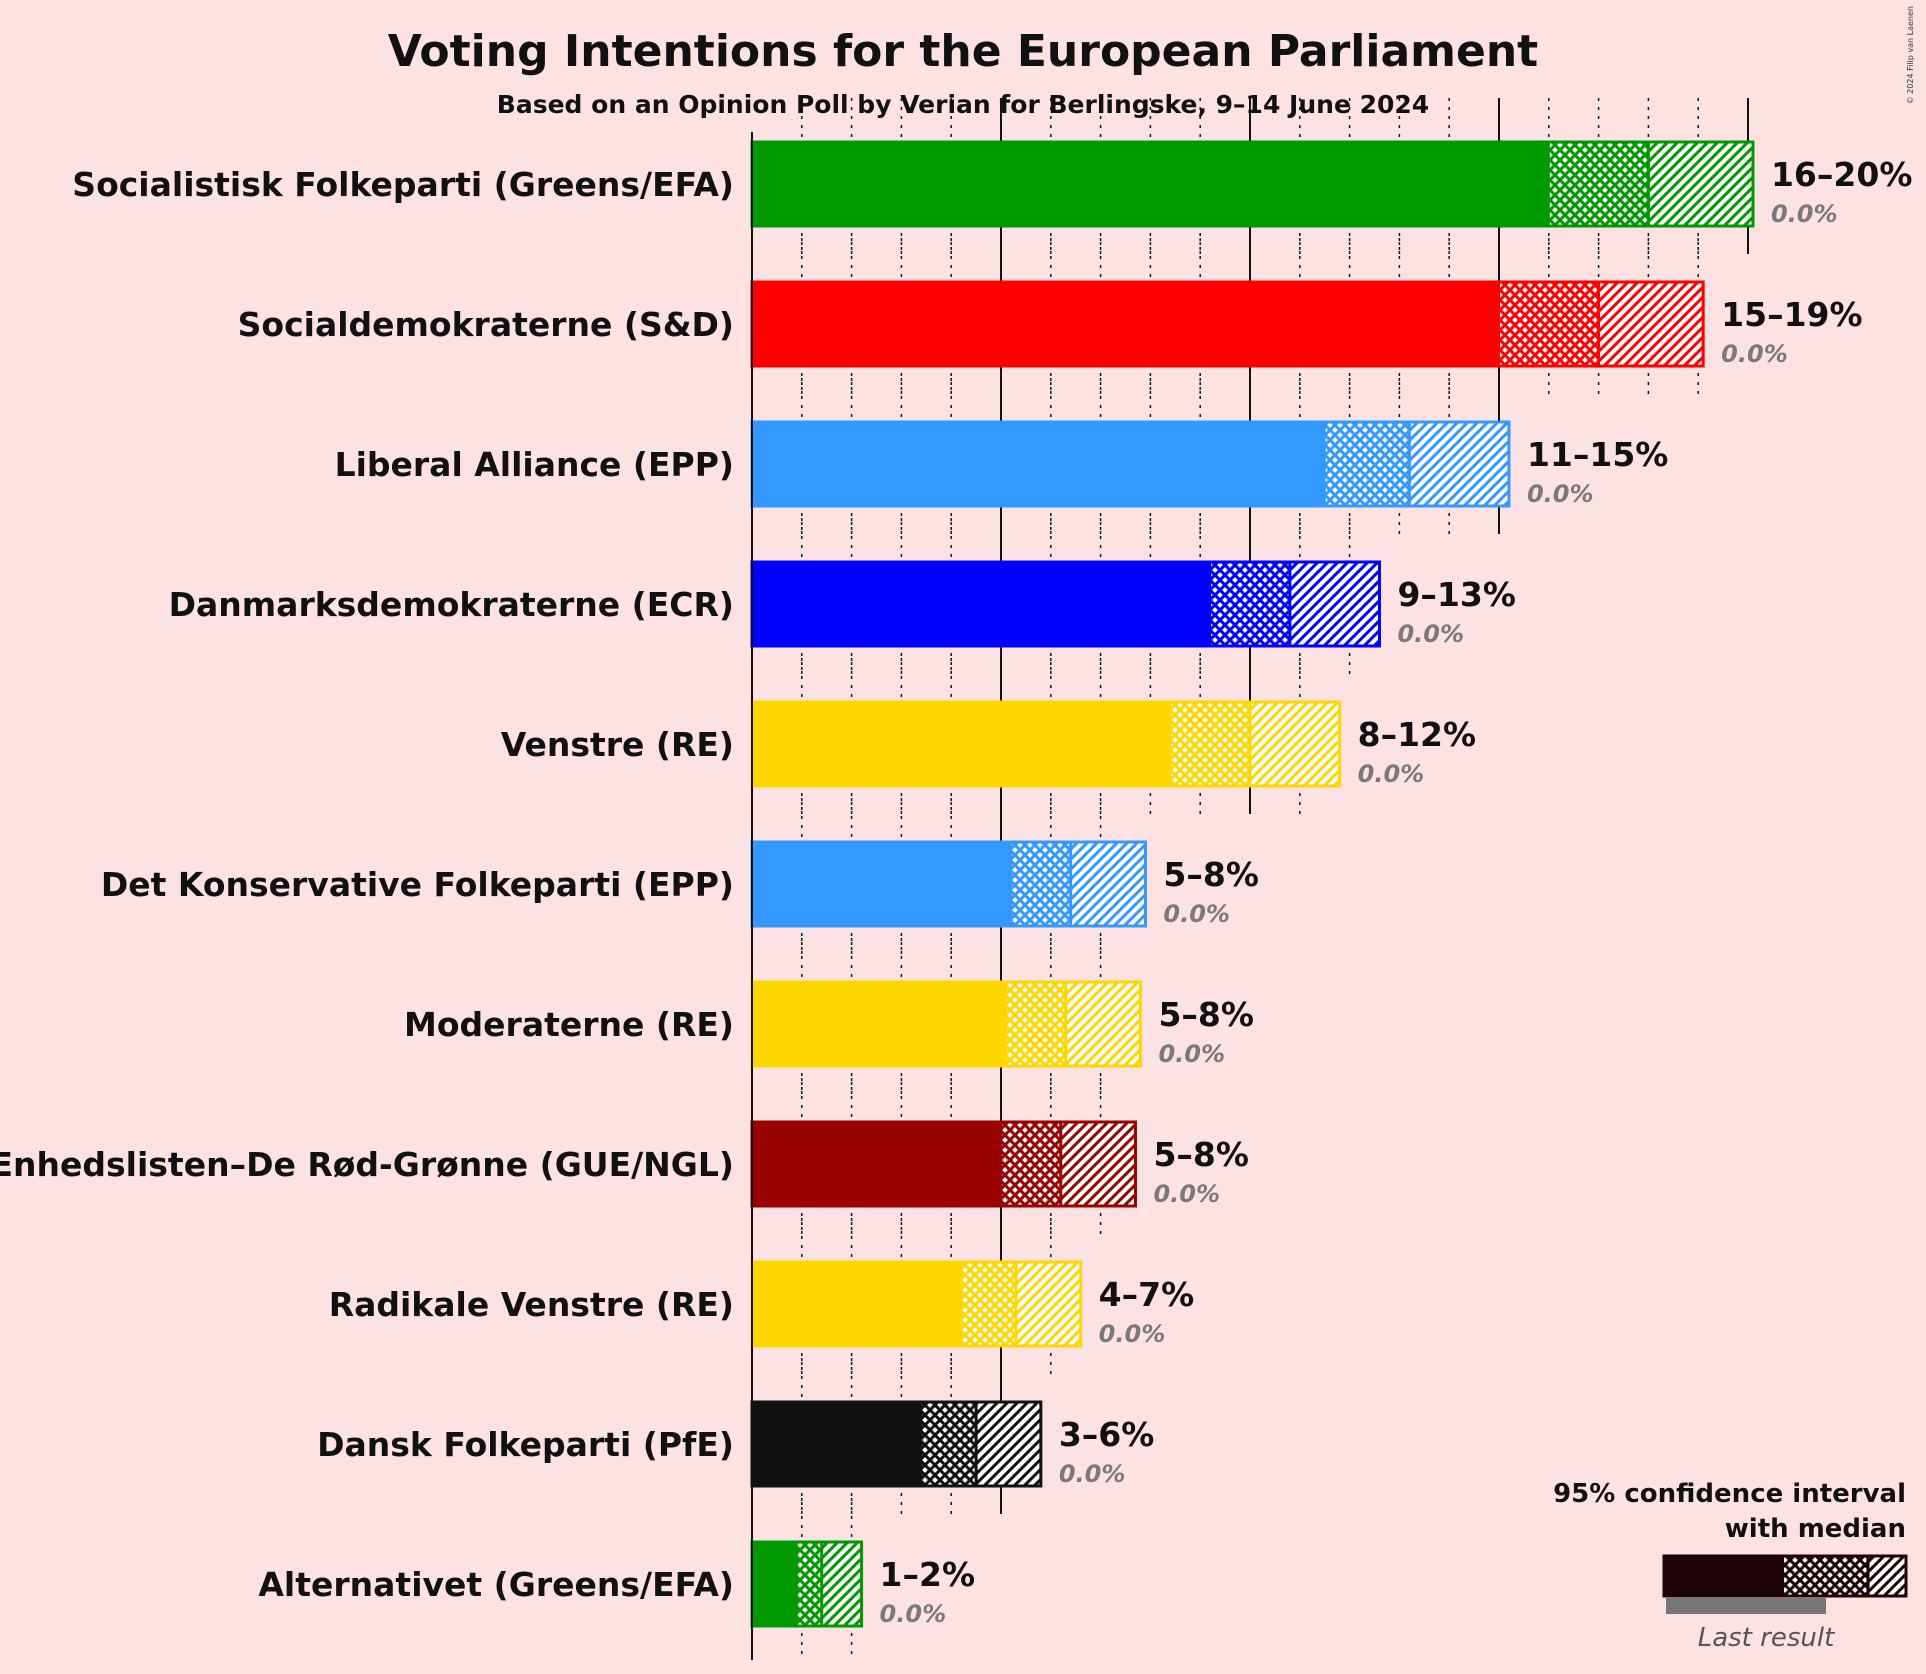  I want to click on party-row: Socialdemokraterne (S&D) 15–19% 0.0%, so click(1050, 324).